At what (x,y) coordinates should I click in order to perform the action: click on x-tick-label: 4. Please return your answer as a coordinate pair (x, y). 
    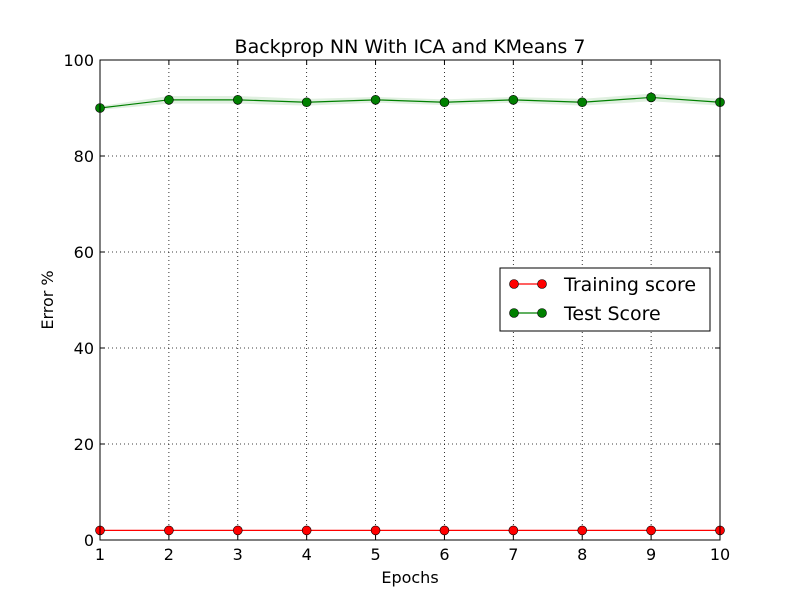
    Looking at the image, I should click on (307, 554).